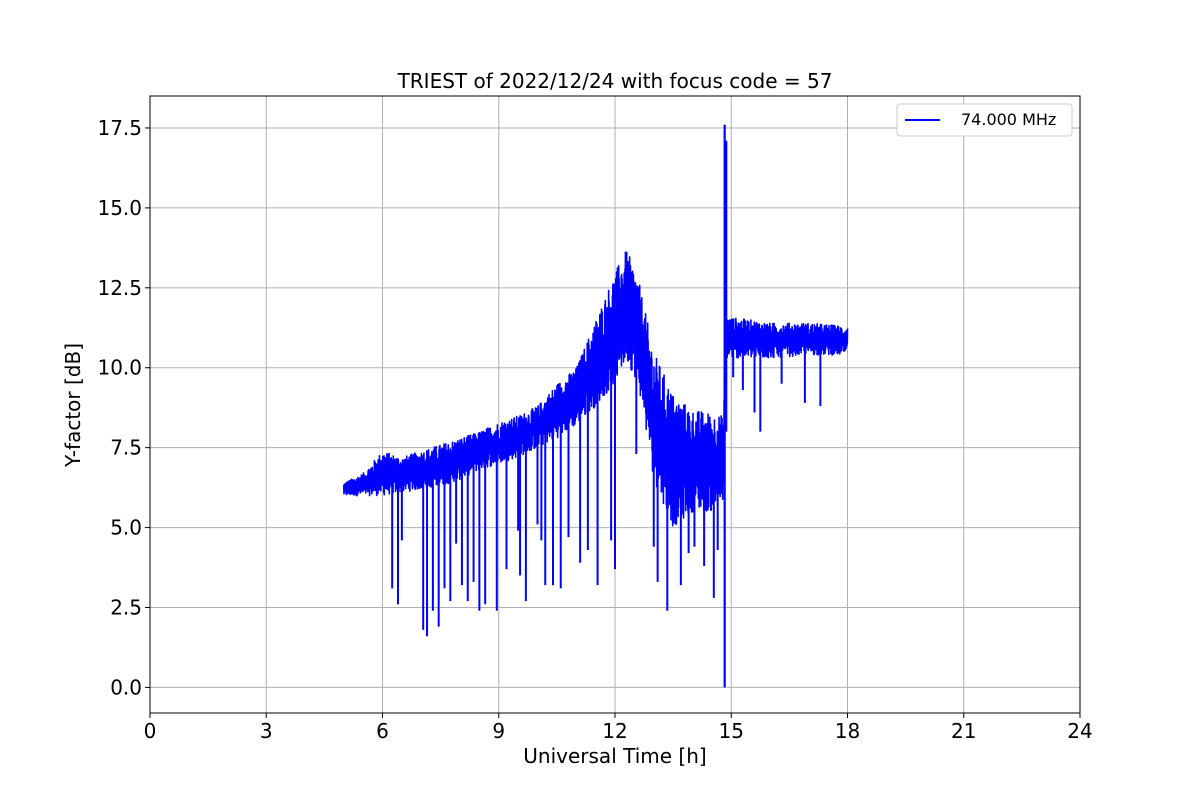 This screenshot has width=1200, height=800. I want to click on x-tick-label: 21, so click(963, 731).